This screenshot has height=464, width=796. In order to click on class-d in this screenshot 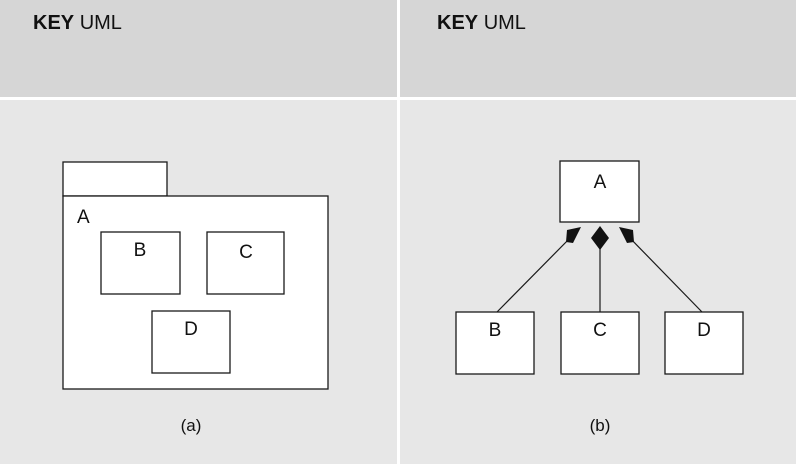, I will do `click(704, 343)`.